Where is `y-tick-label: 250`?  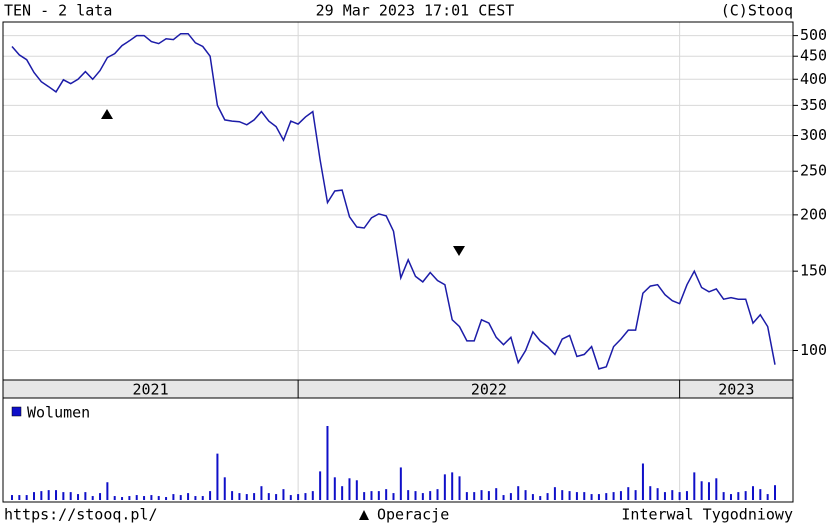
y-tick-label: 250 is located at coordinates (813, 171).